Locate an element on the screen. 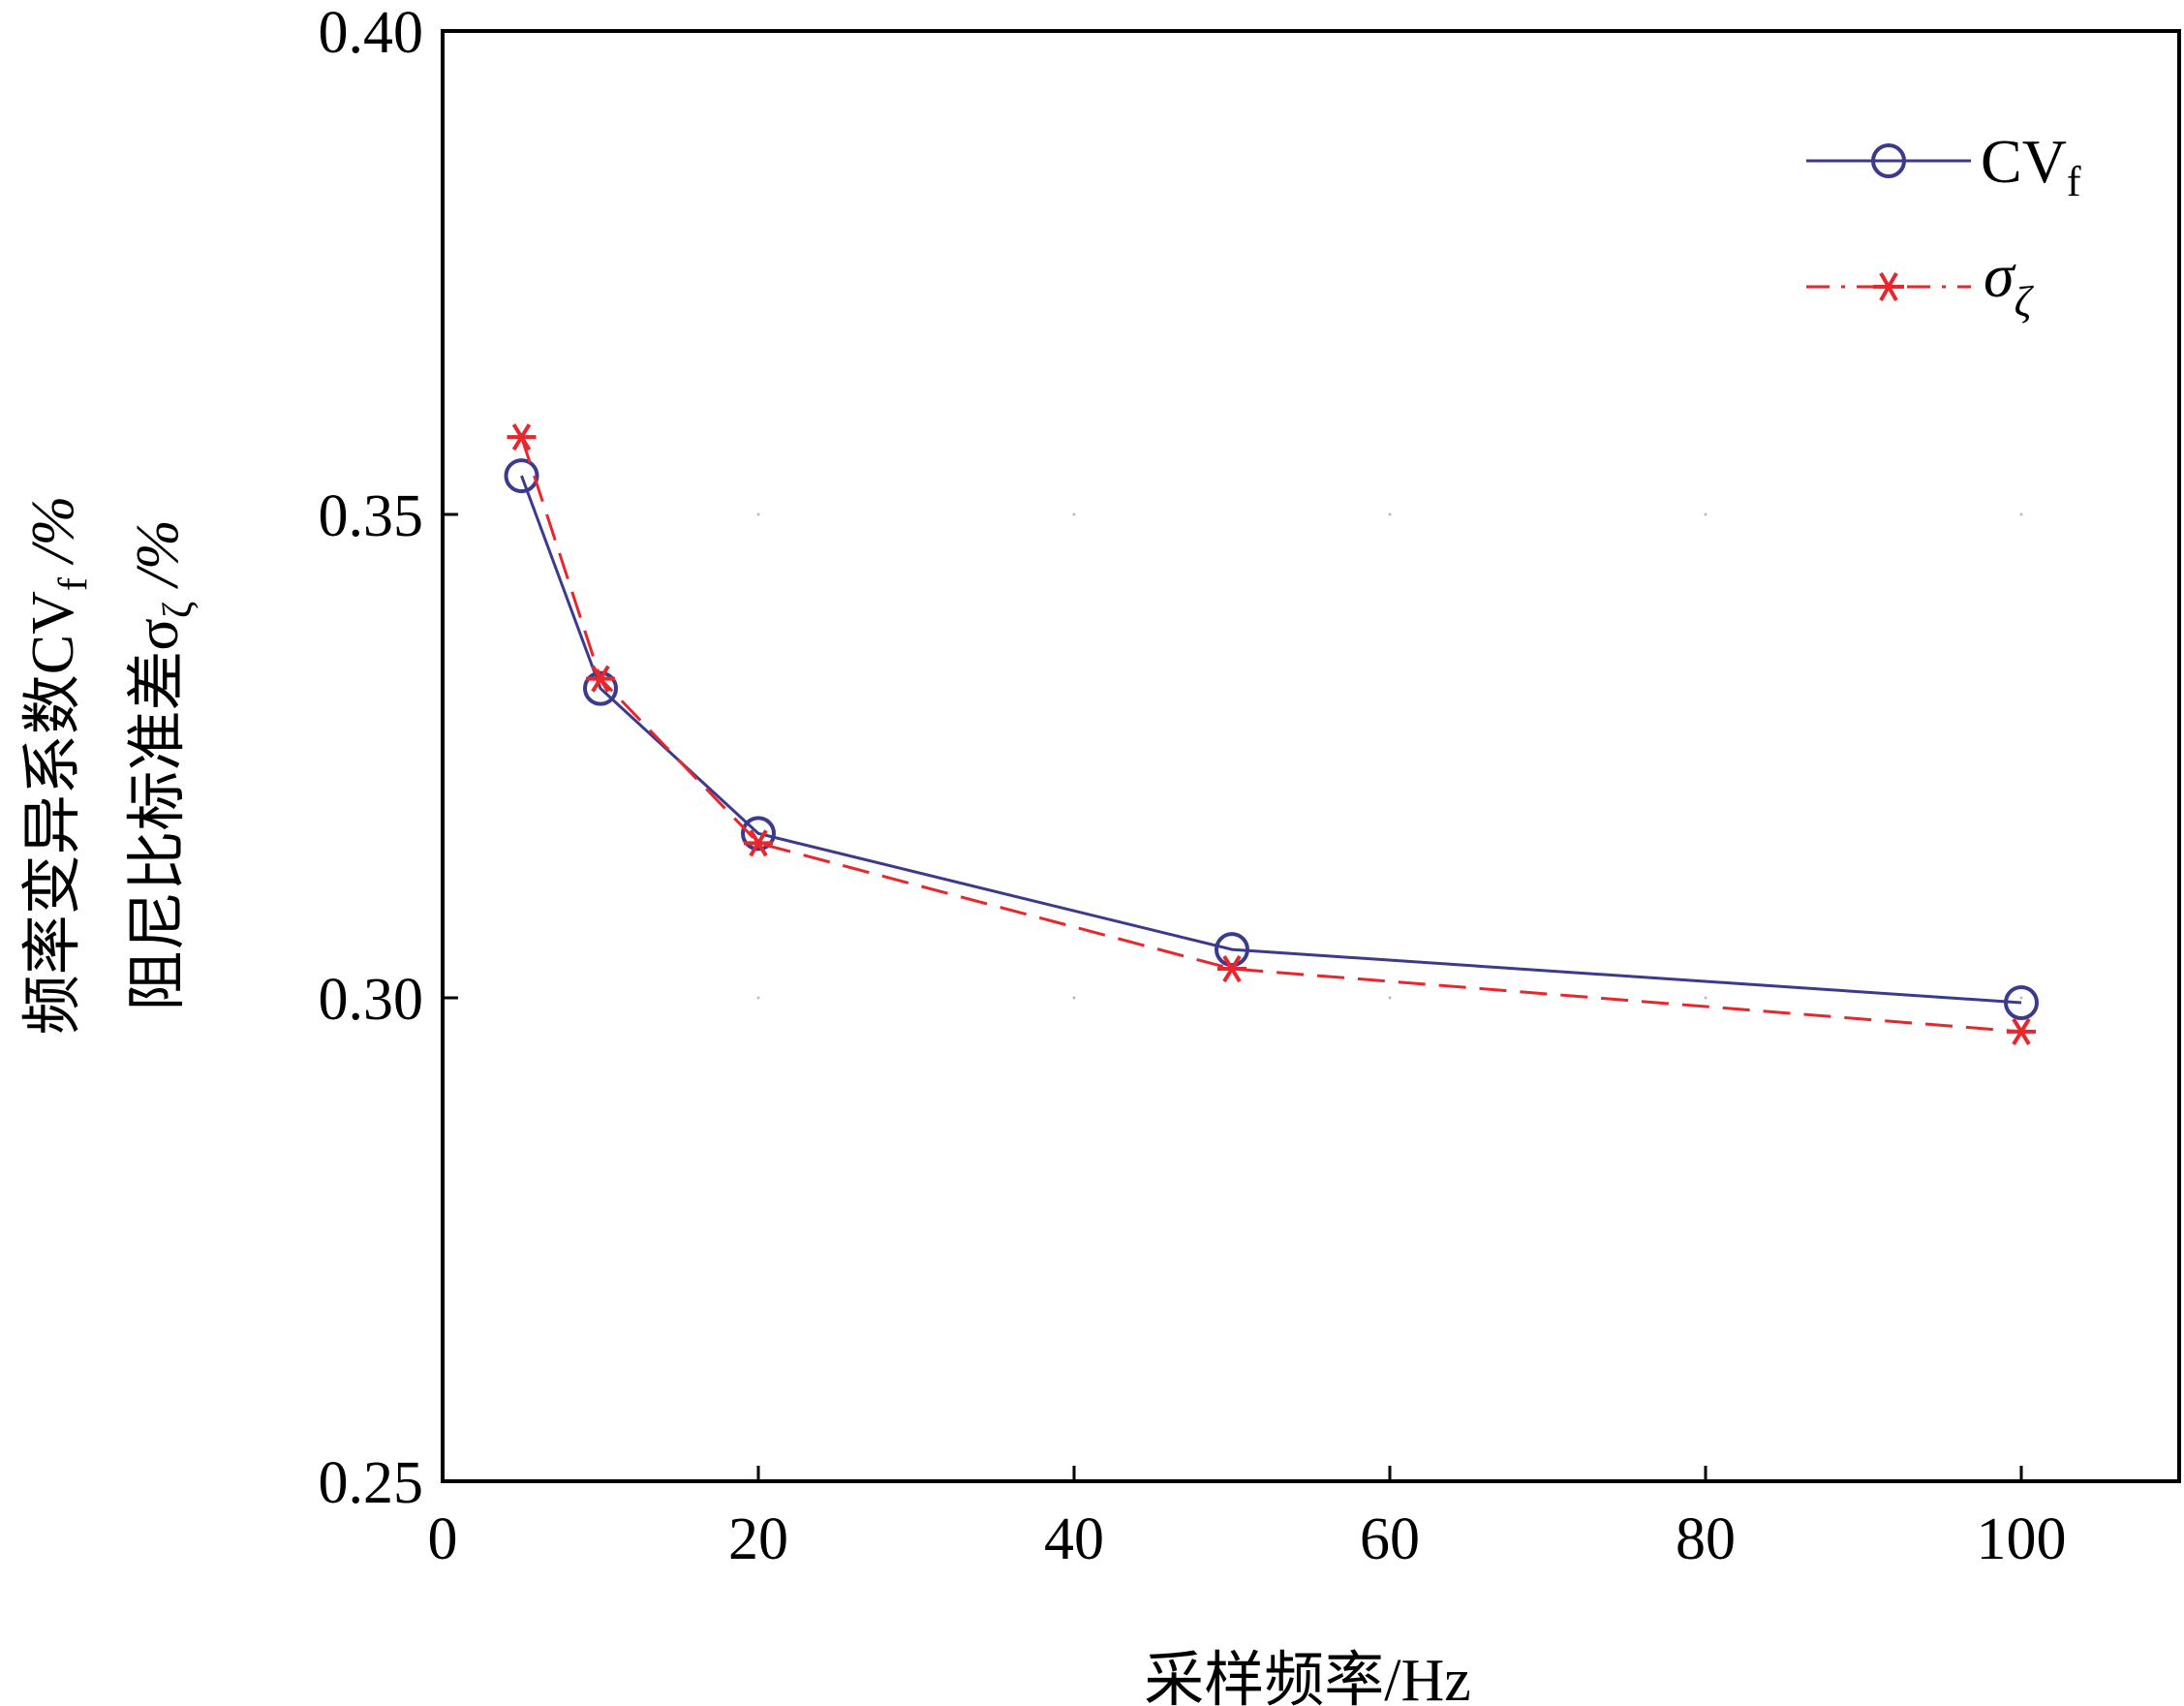  legend: CVf σζ is located at coordinates (1944, 226).